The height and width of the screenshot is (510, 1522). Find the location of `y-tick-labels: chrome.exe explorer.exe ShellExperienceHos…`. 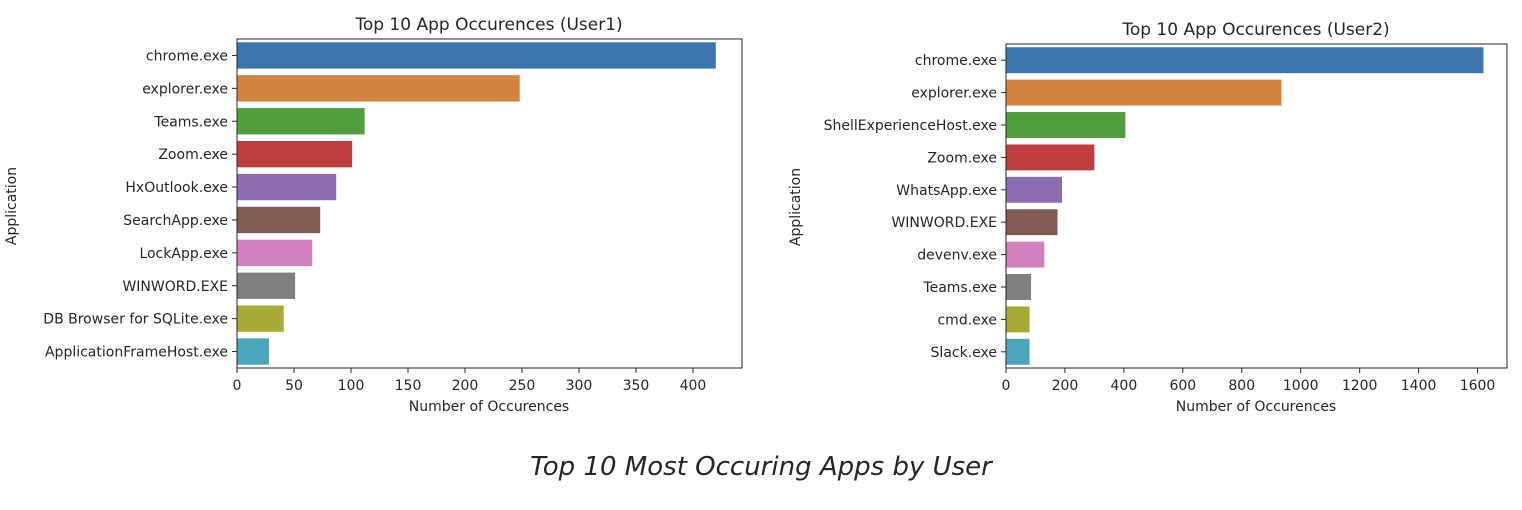

y-tick-labels: chrome.exe explorer.exe ShellExperienceHos… is located at coordinates (915, 207).